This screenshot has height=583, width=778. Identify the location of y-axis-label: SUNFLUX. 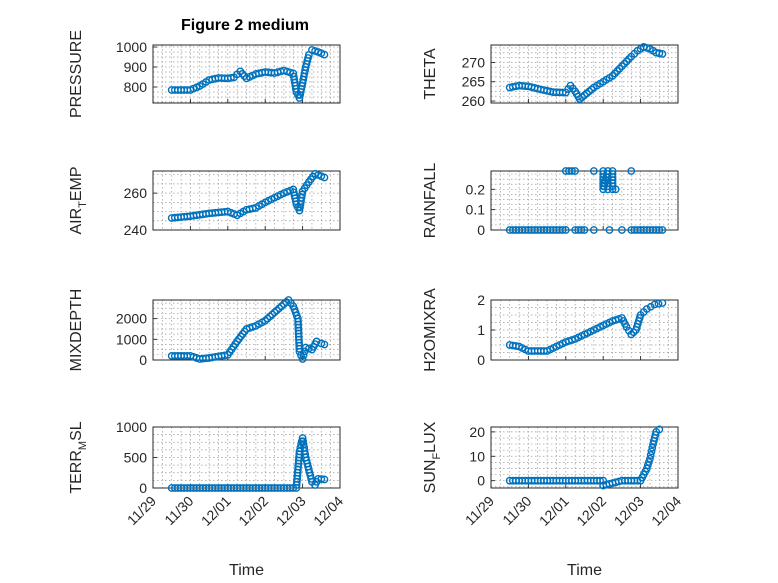
(432, 457).